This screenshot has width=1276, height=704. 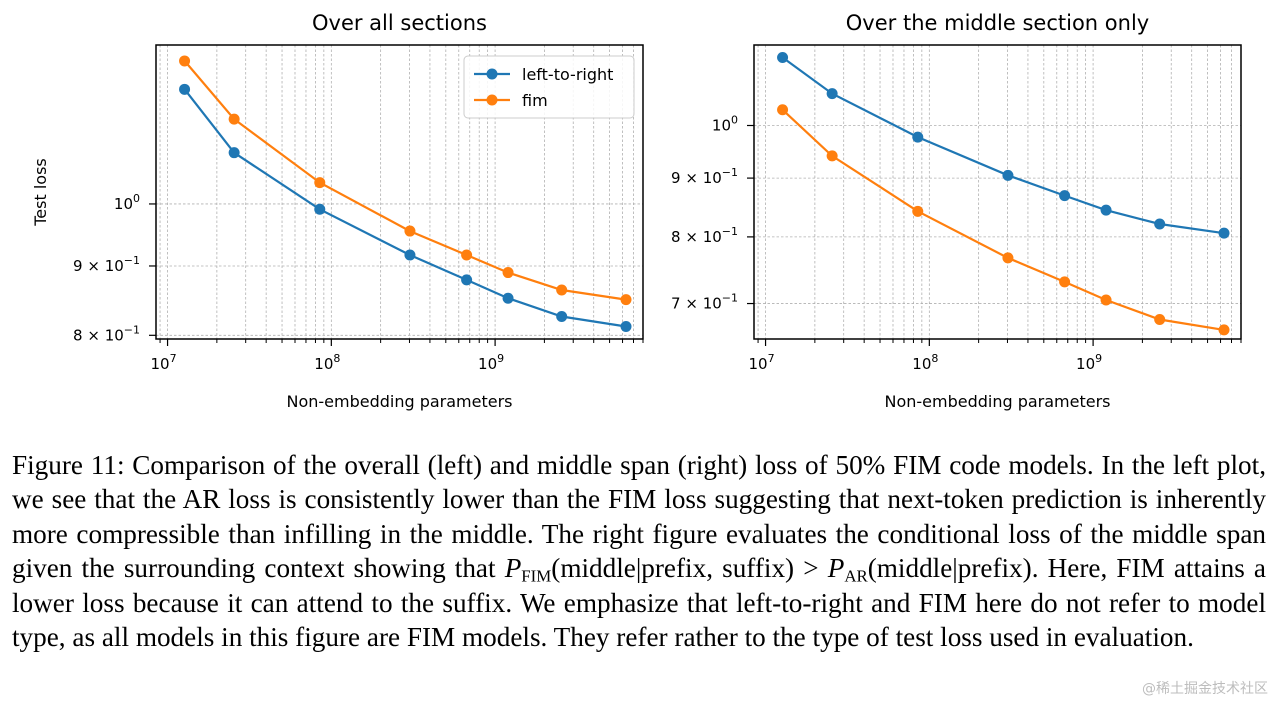 What do you see at coordinates (997, 23) in the screenshot?
I see `chart2-title: Over the middle section only` at bounding box center [997, 23].